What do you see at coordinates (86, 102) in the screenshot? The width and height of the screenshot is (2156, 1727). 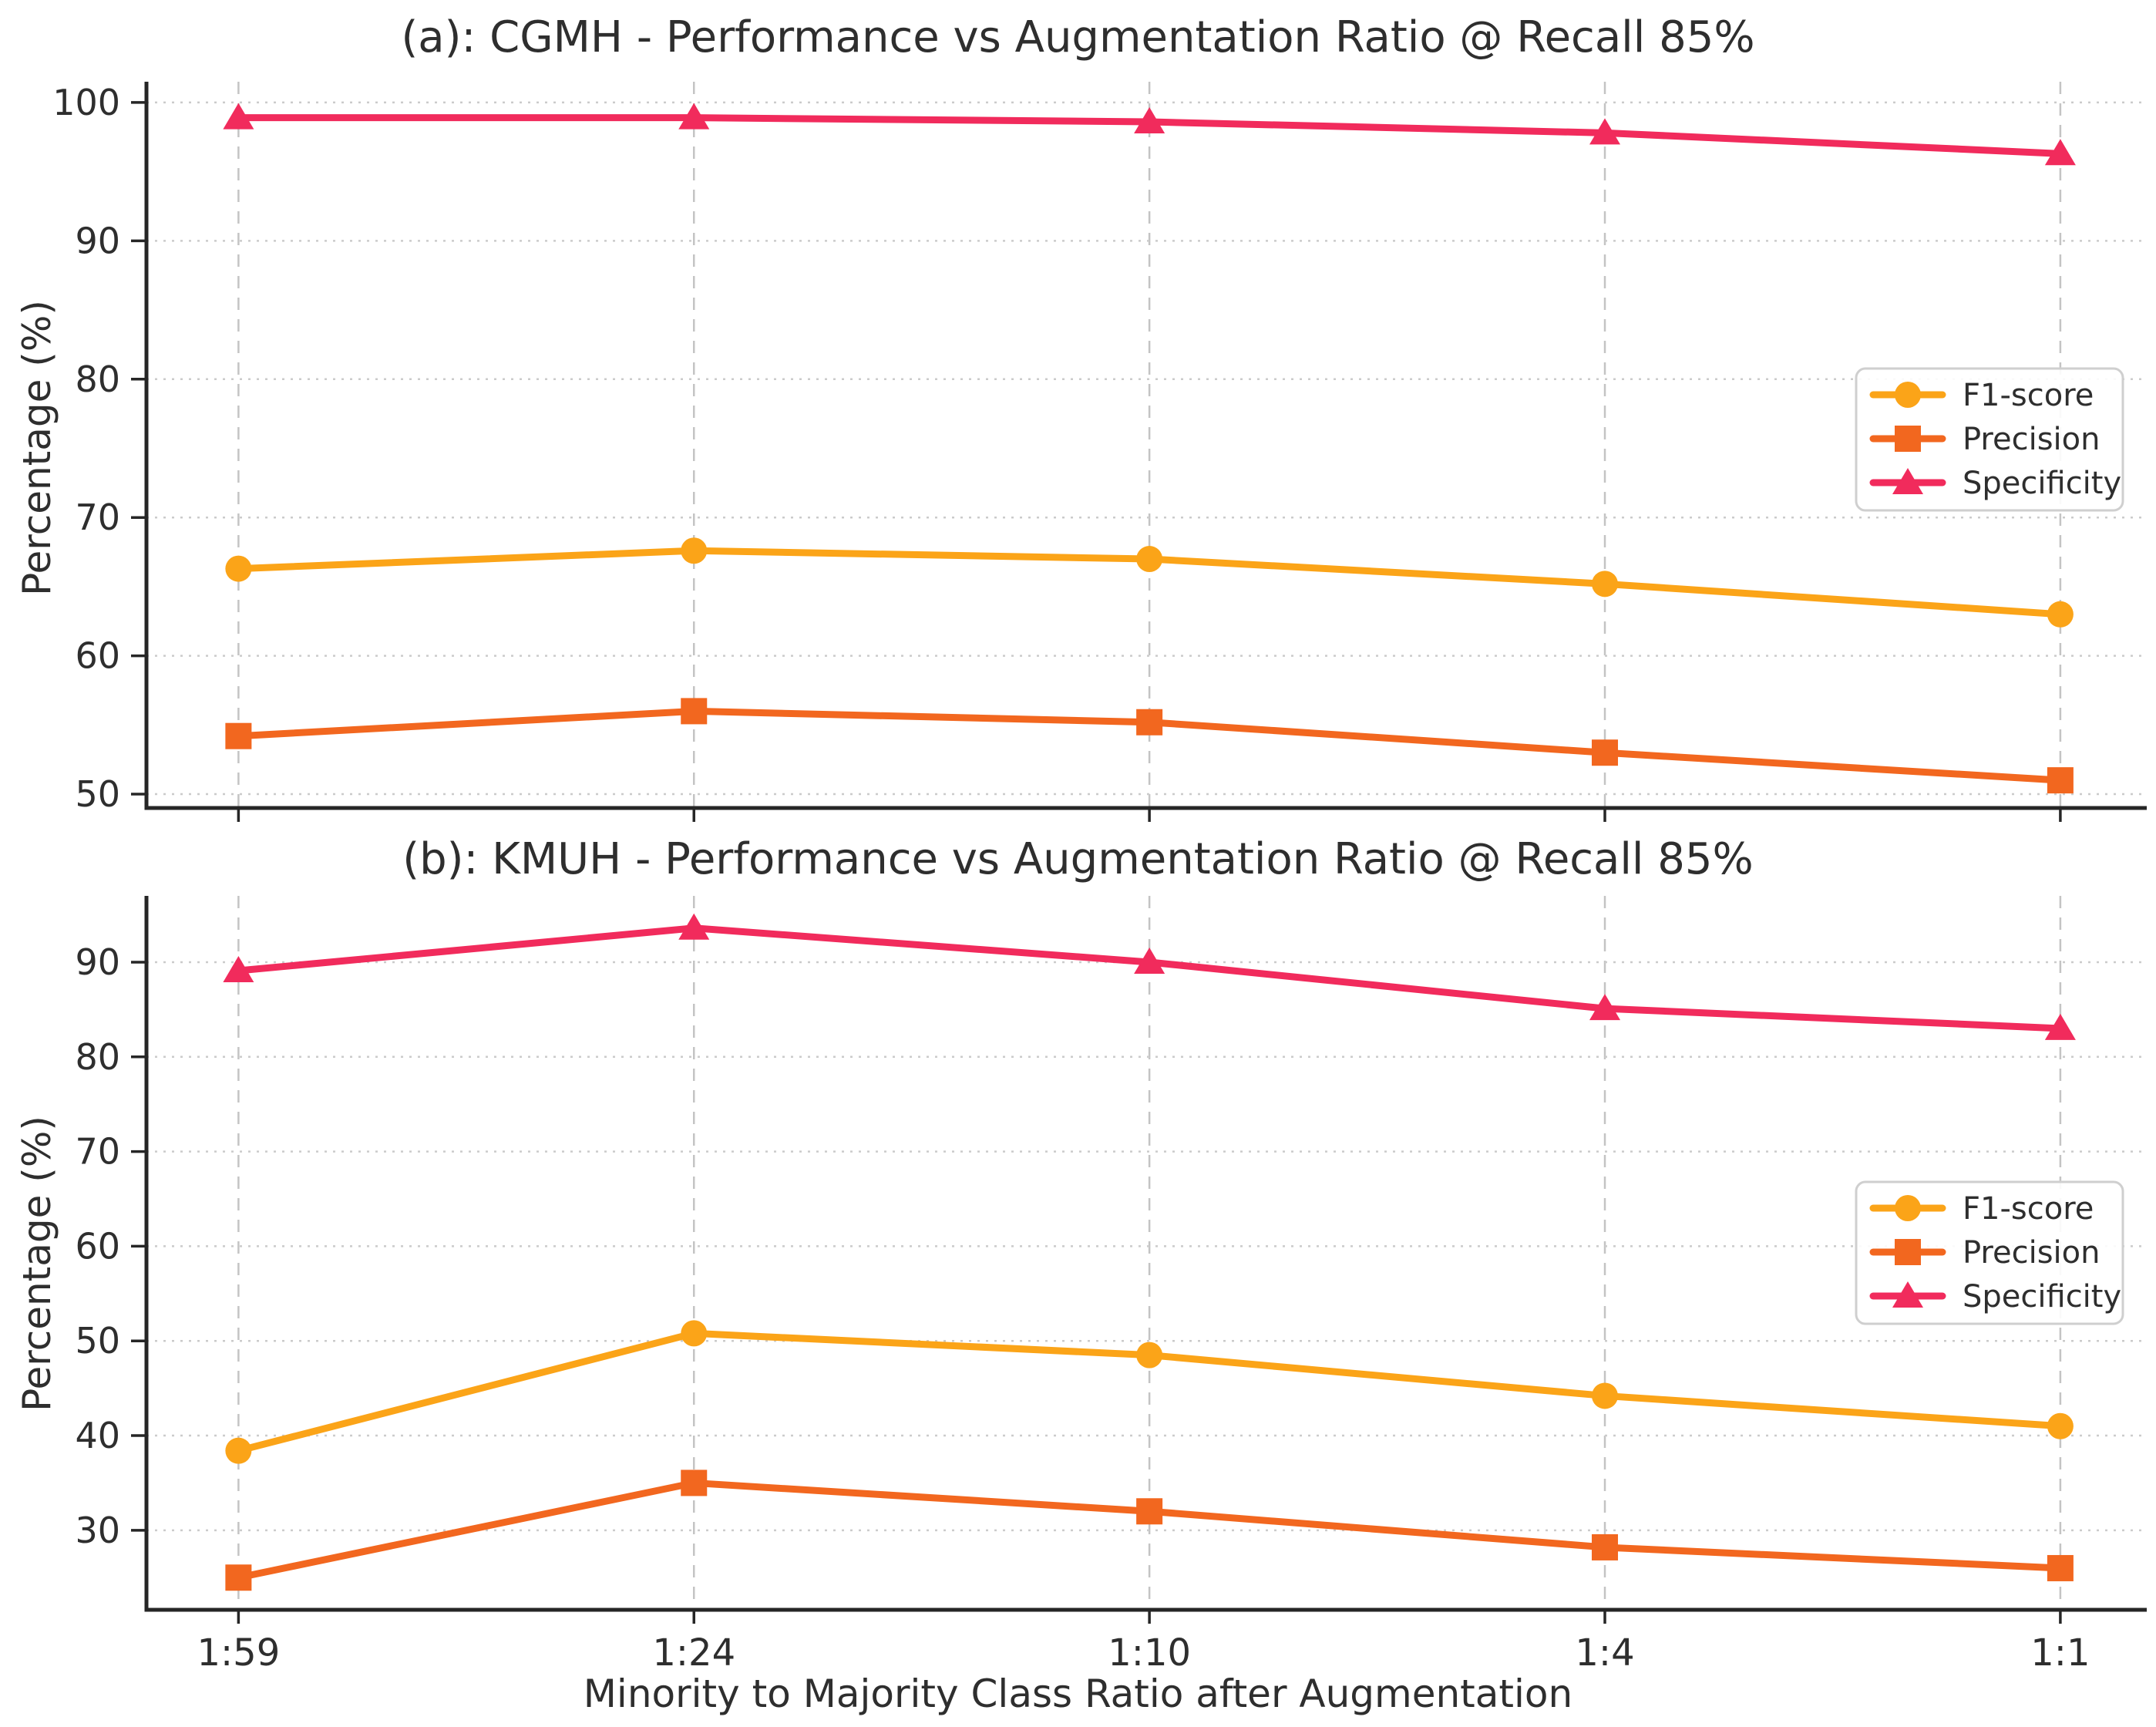 I see `panel-a-y-tick-label: 100` at bounding box center [86, 102].